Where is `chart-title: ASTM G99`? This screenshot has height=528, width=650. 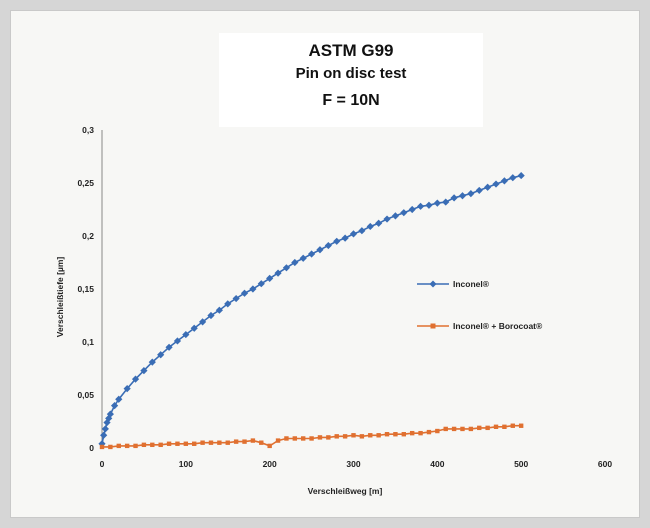
chart-title: ASTM G99 is located at coordinates (351, 50).